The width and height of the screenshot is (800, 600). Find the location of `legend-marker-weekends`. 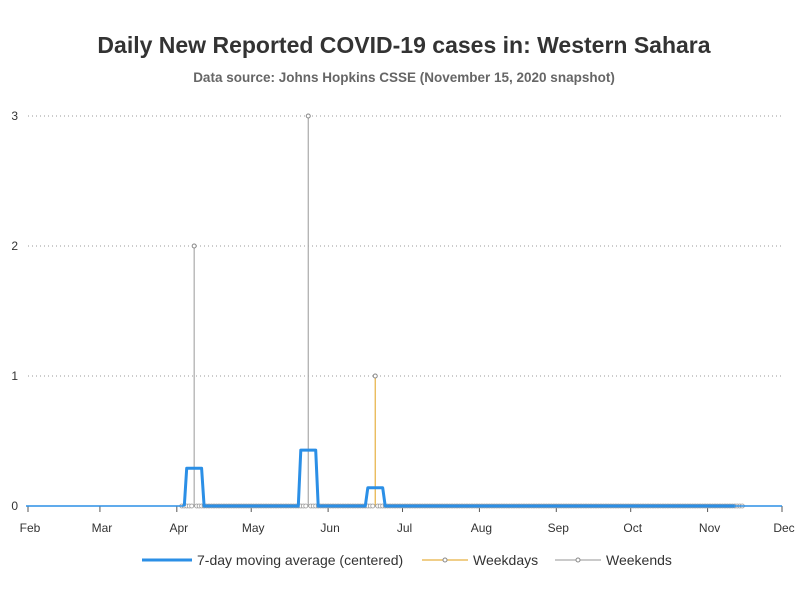

legend-marker-weekends is located at coordinates (578, 560).